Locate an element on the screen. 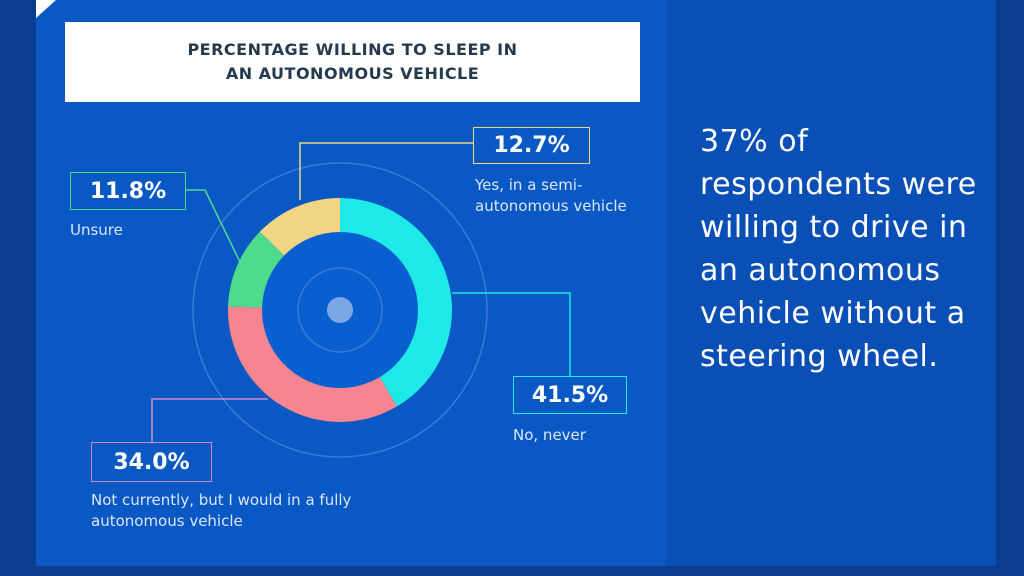 This screenshot has width=1024, height=576. connector-never is located at coordinates (511, 334).